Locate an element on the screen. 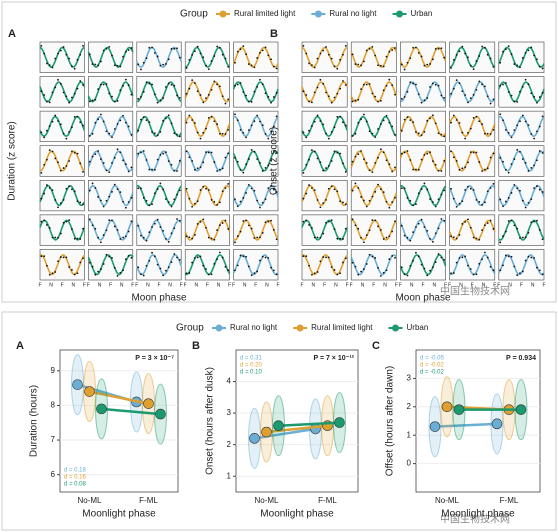 This screenshot has height=532, width=558. mean-point is located at coordinates (459, 409).